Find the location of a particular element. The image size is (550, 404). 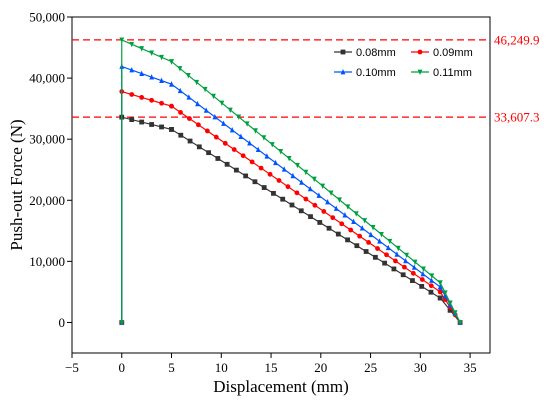

legend-marker is located at coordinates (420, 72).